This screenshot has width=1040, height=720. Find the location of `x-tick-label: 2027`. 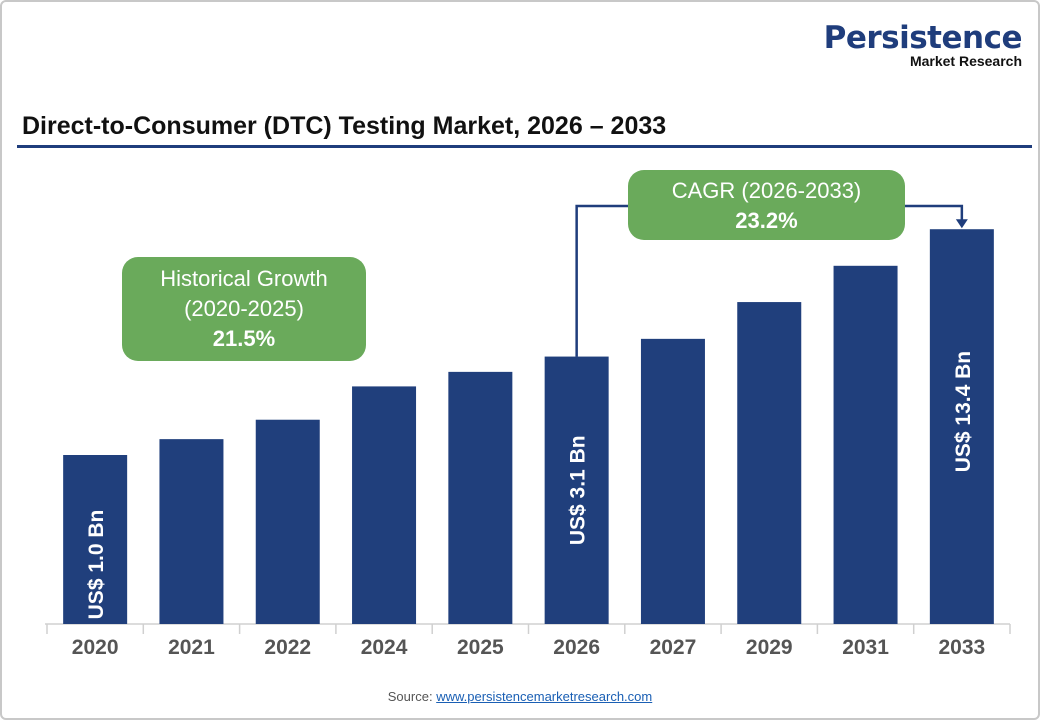

x-tick-label: 2027 is located at coordinates (673, 647).